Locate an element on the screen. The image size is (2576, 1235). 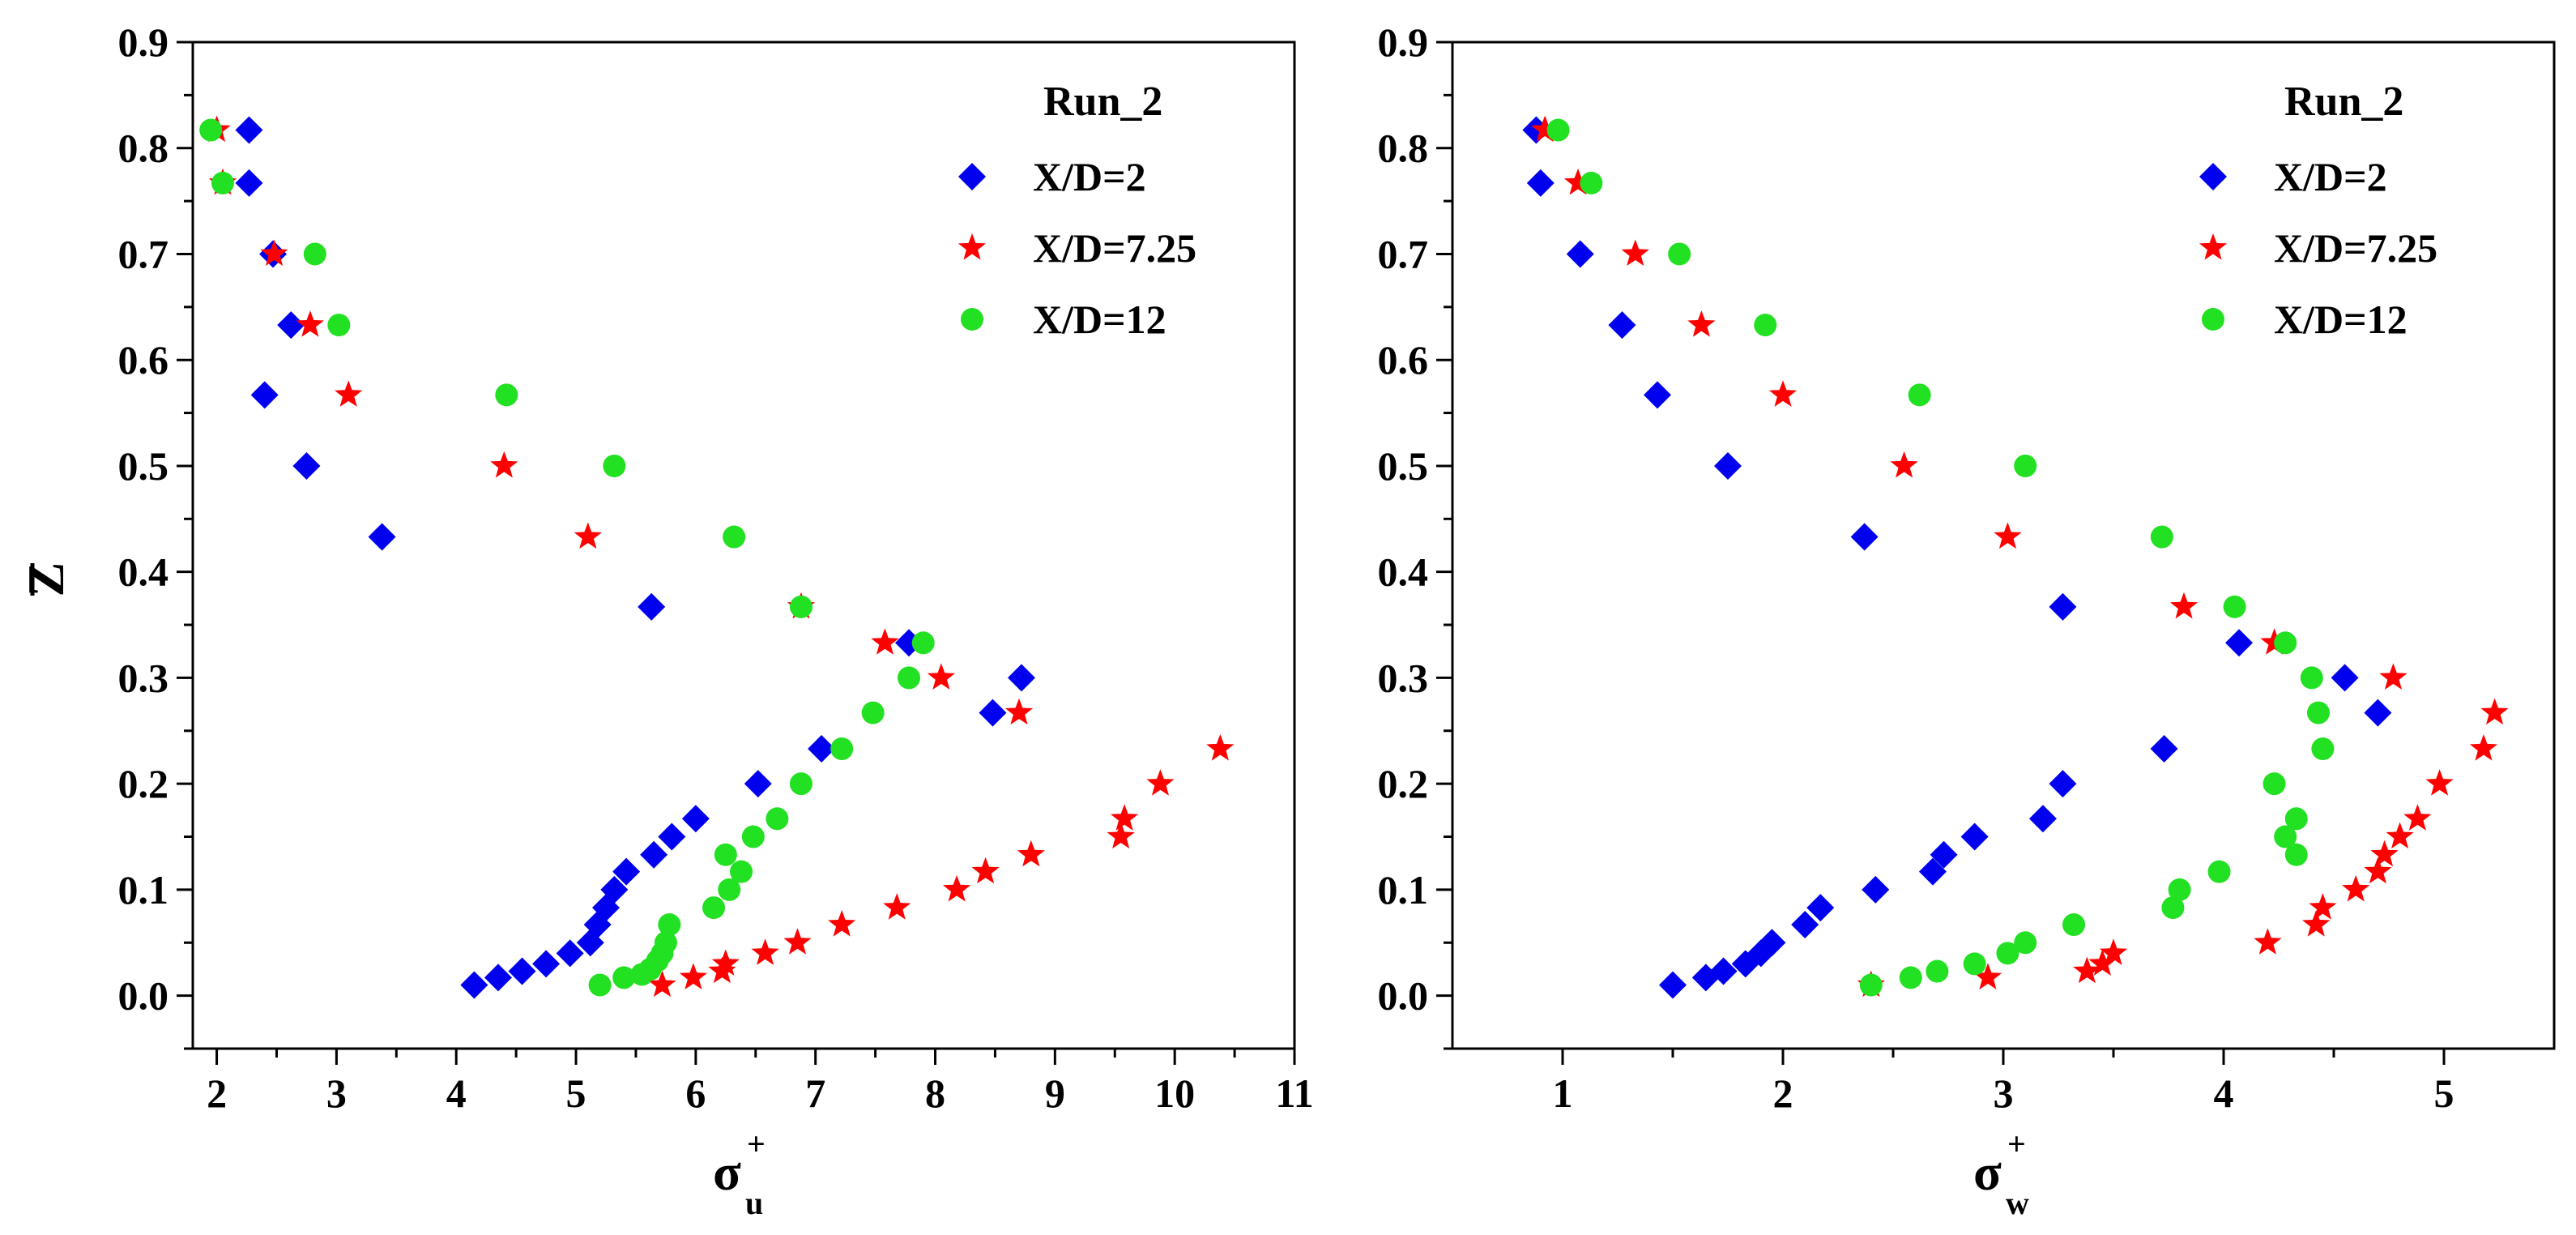
x-axis-label: σ + u is located at coordinates (740, 1173).